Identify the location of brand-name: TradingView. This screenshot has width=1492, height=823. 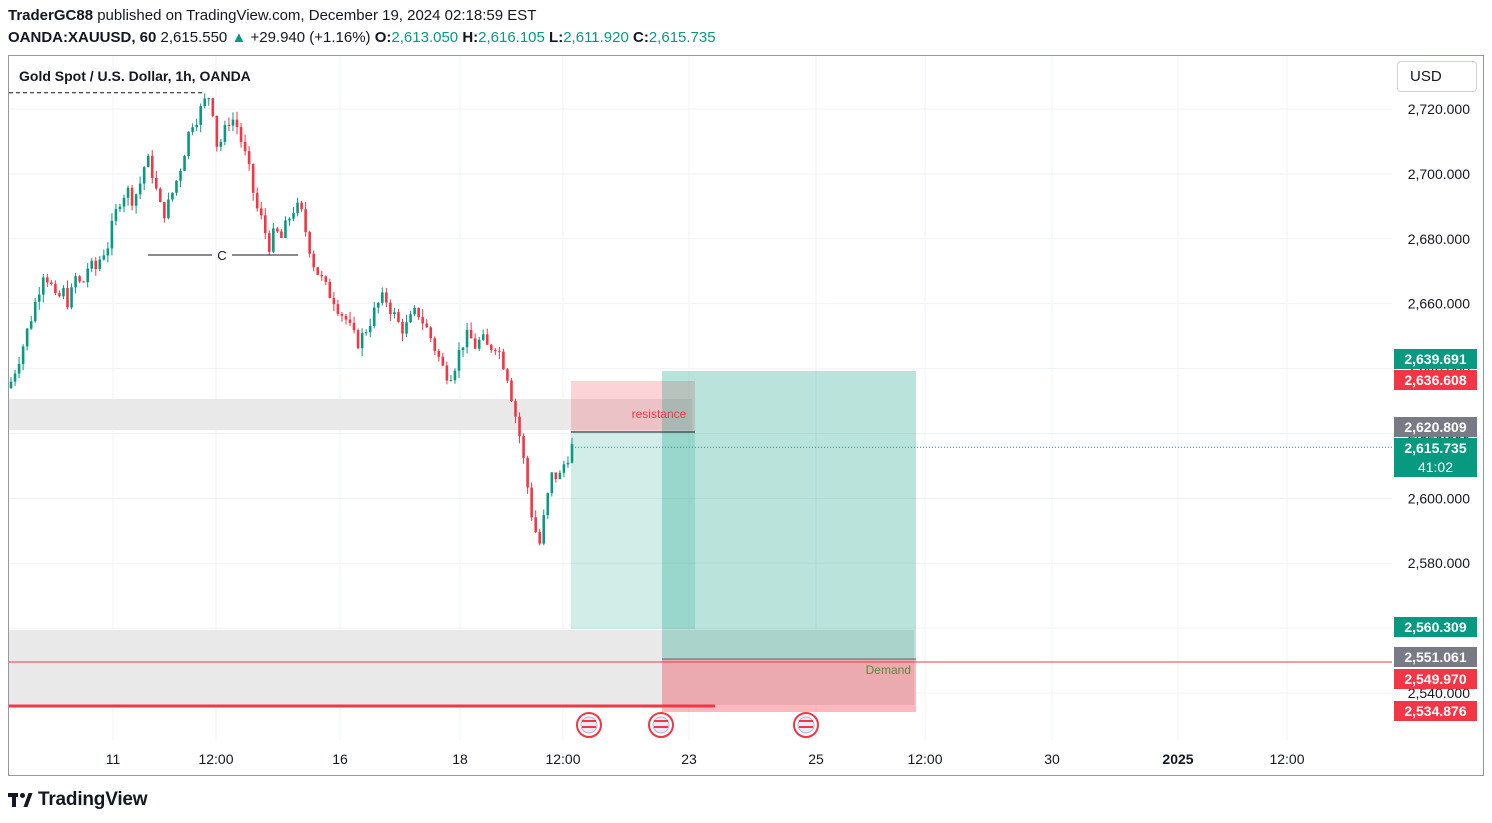
(93, 799).